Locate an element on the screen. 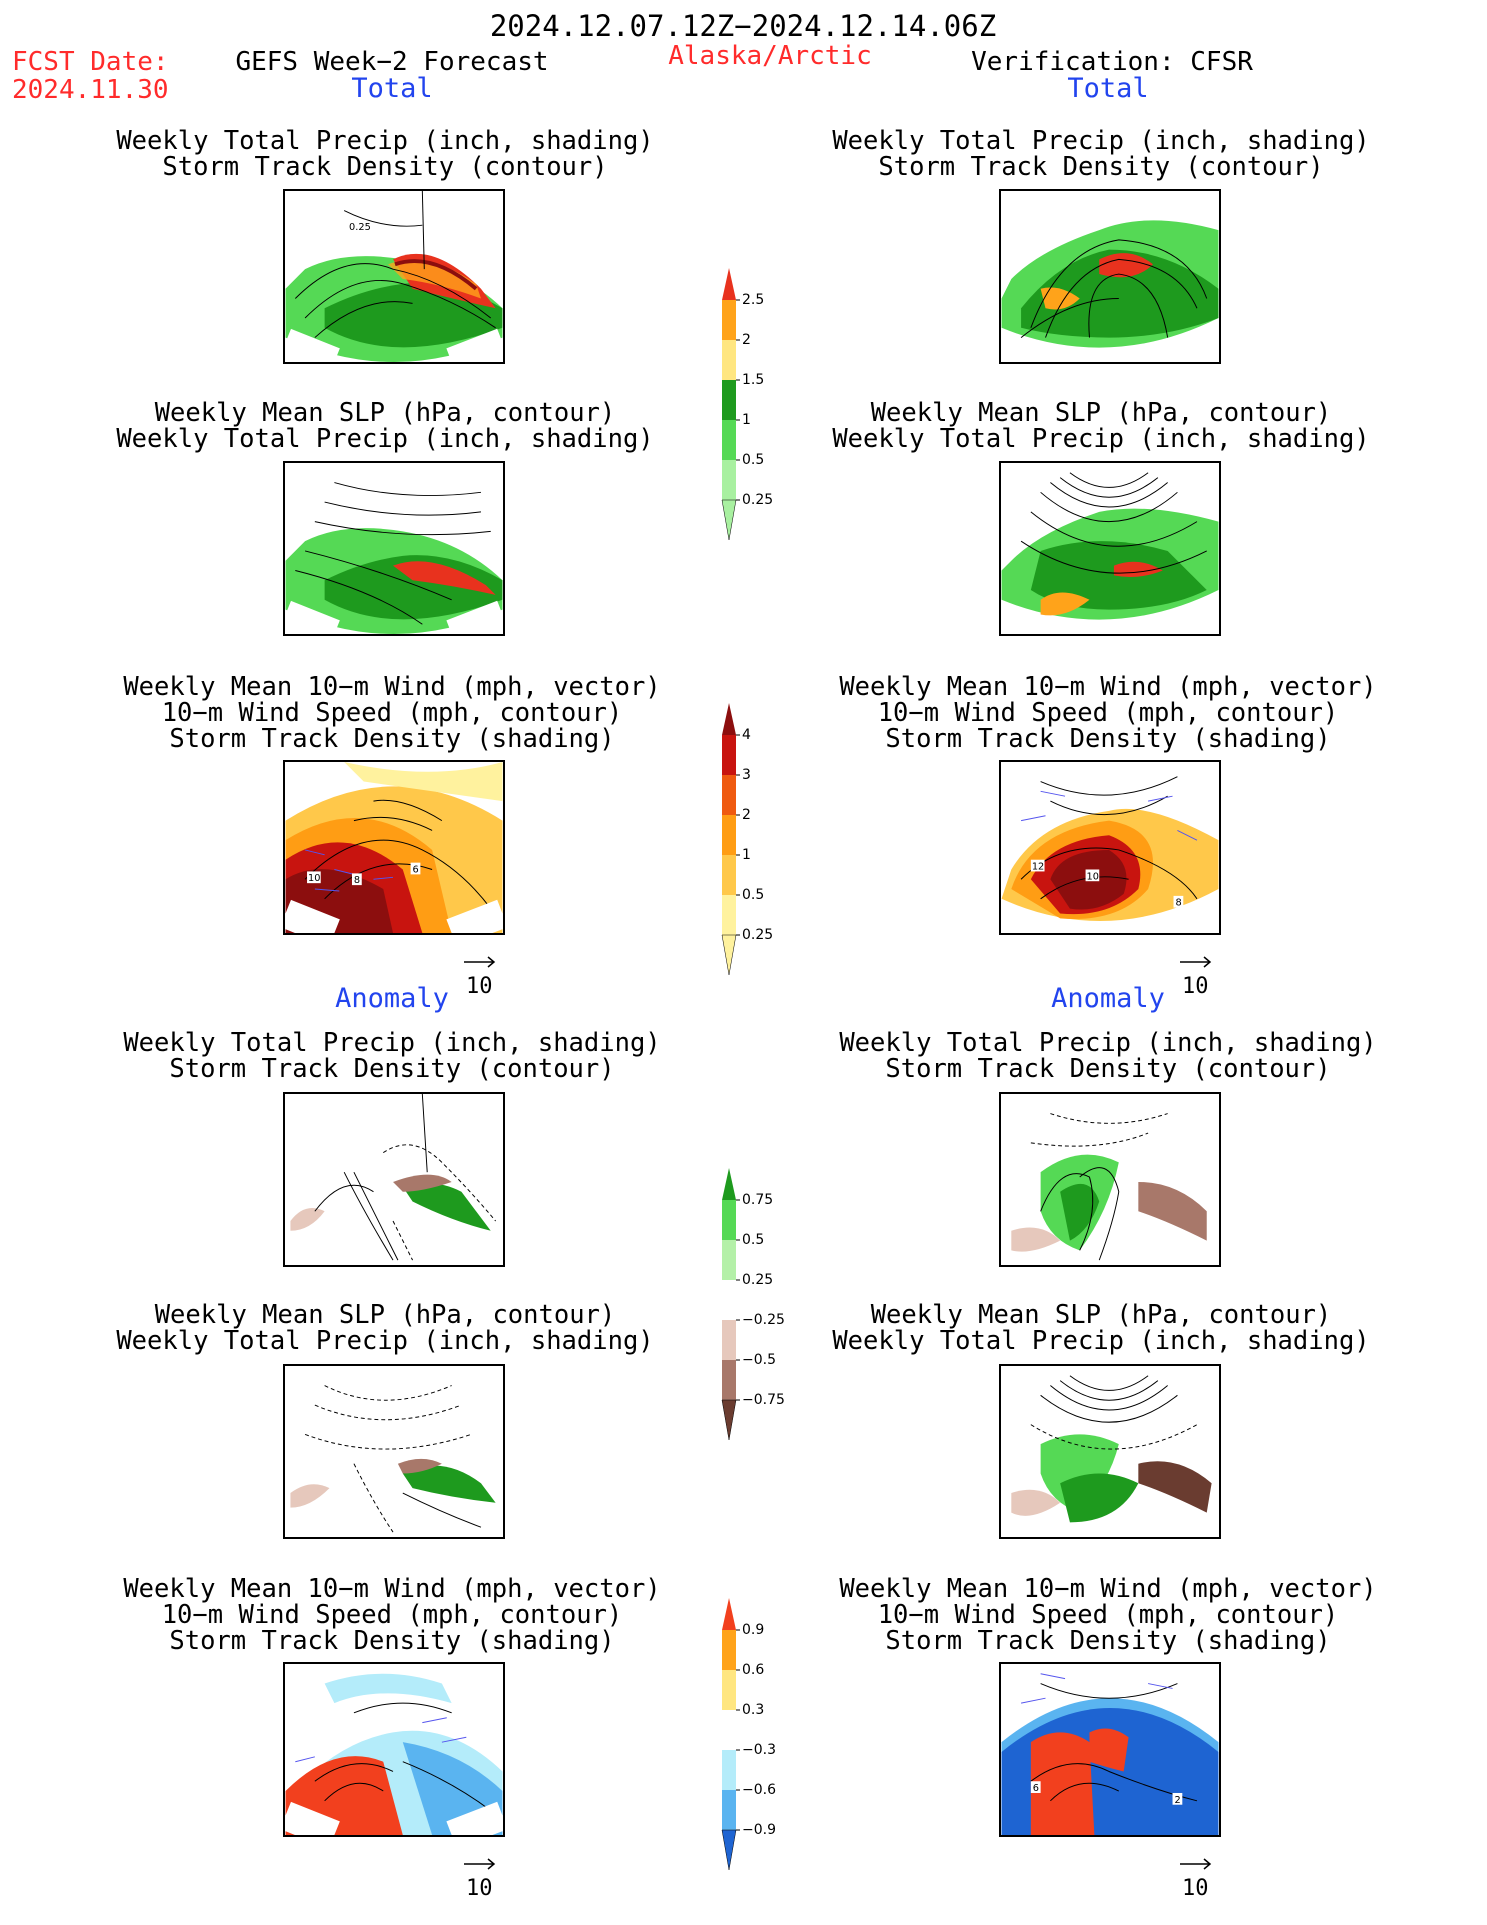 This screenshot has height=1925, width=1487. map-total-slp-precip-cfsr is located at coordinates (1110, 548).